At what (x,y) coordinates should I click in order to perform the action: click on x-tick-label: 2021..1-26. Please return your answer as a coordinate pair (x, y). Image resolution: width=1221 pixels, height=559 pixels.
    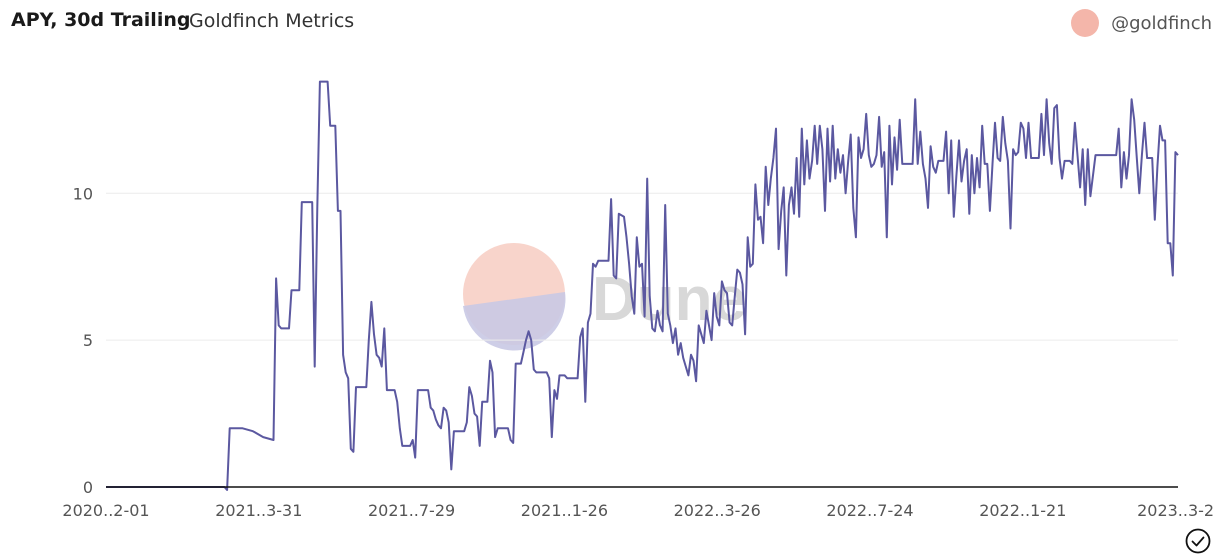
    Looking at the image, I should click on (564, 510).